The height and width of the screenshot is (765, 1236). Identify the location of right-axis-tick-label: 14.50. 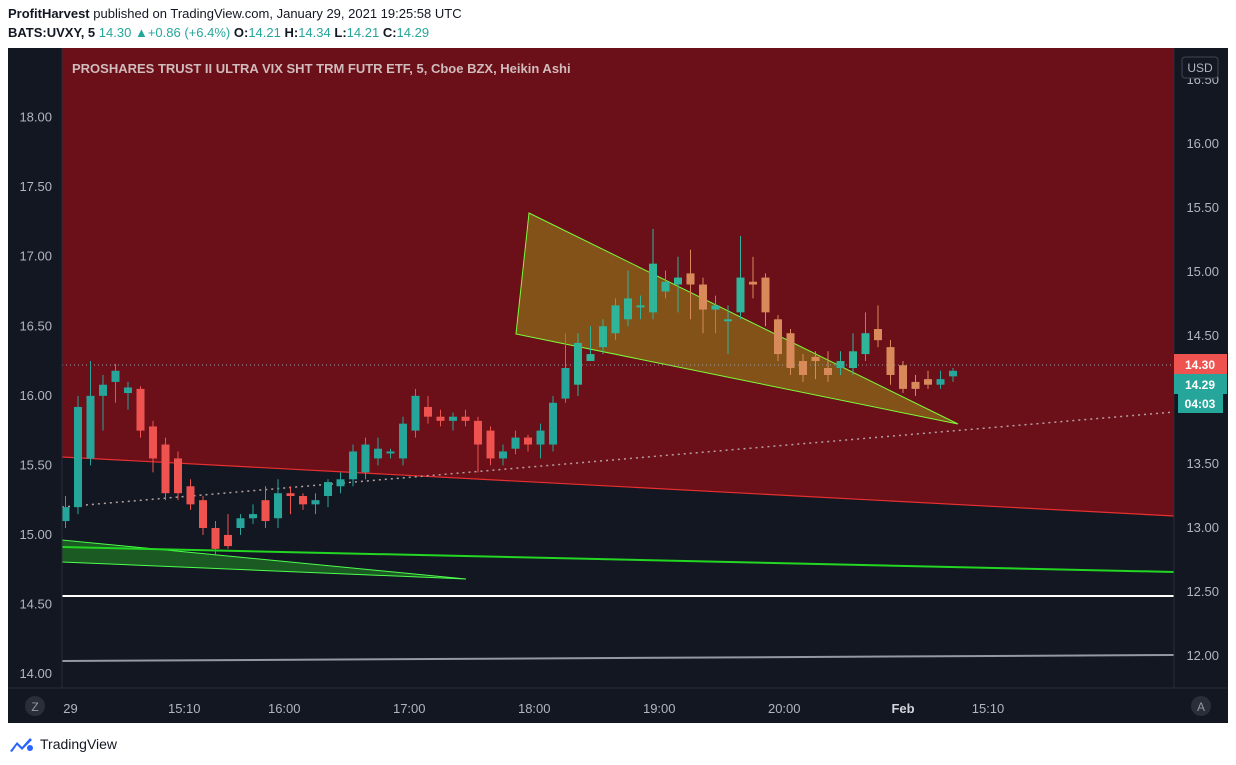
(1202, 335).